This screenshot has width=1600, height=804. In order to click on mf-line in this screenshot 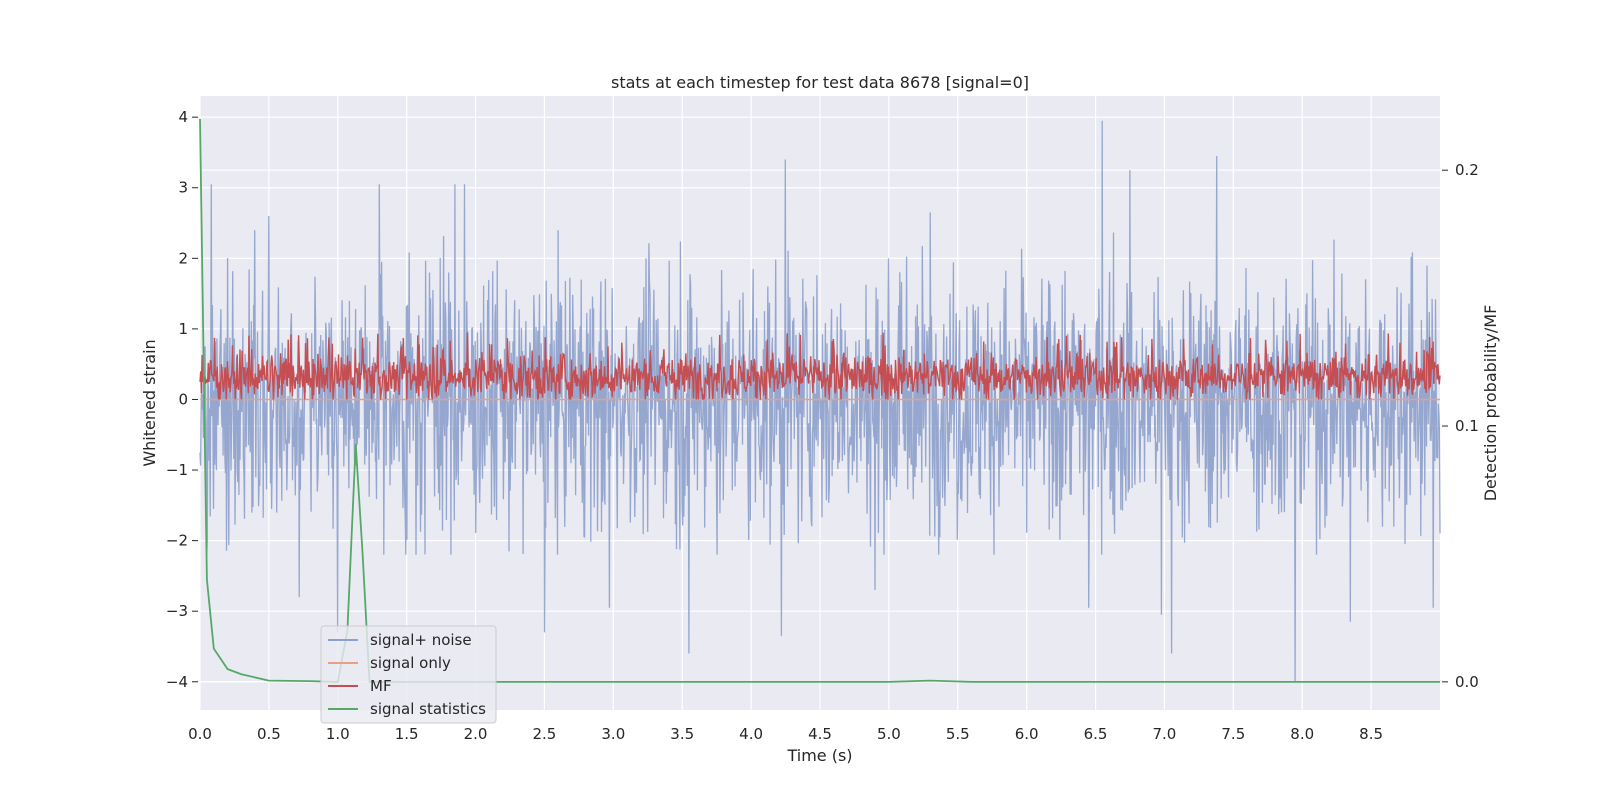, I will do `click(820, 366)`.